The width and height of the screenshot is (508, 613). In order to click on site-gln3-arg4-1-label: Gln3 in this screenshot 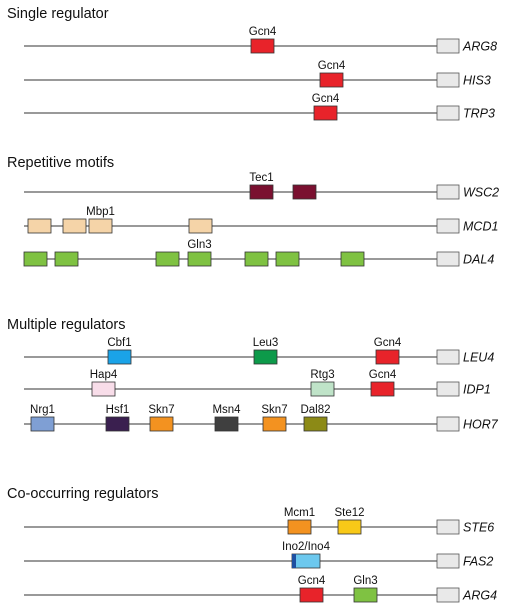, I will do `click(365, 581)`.